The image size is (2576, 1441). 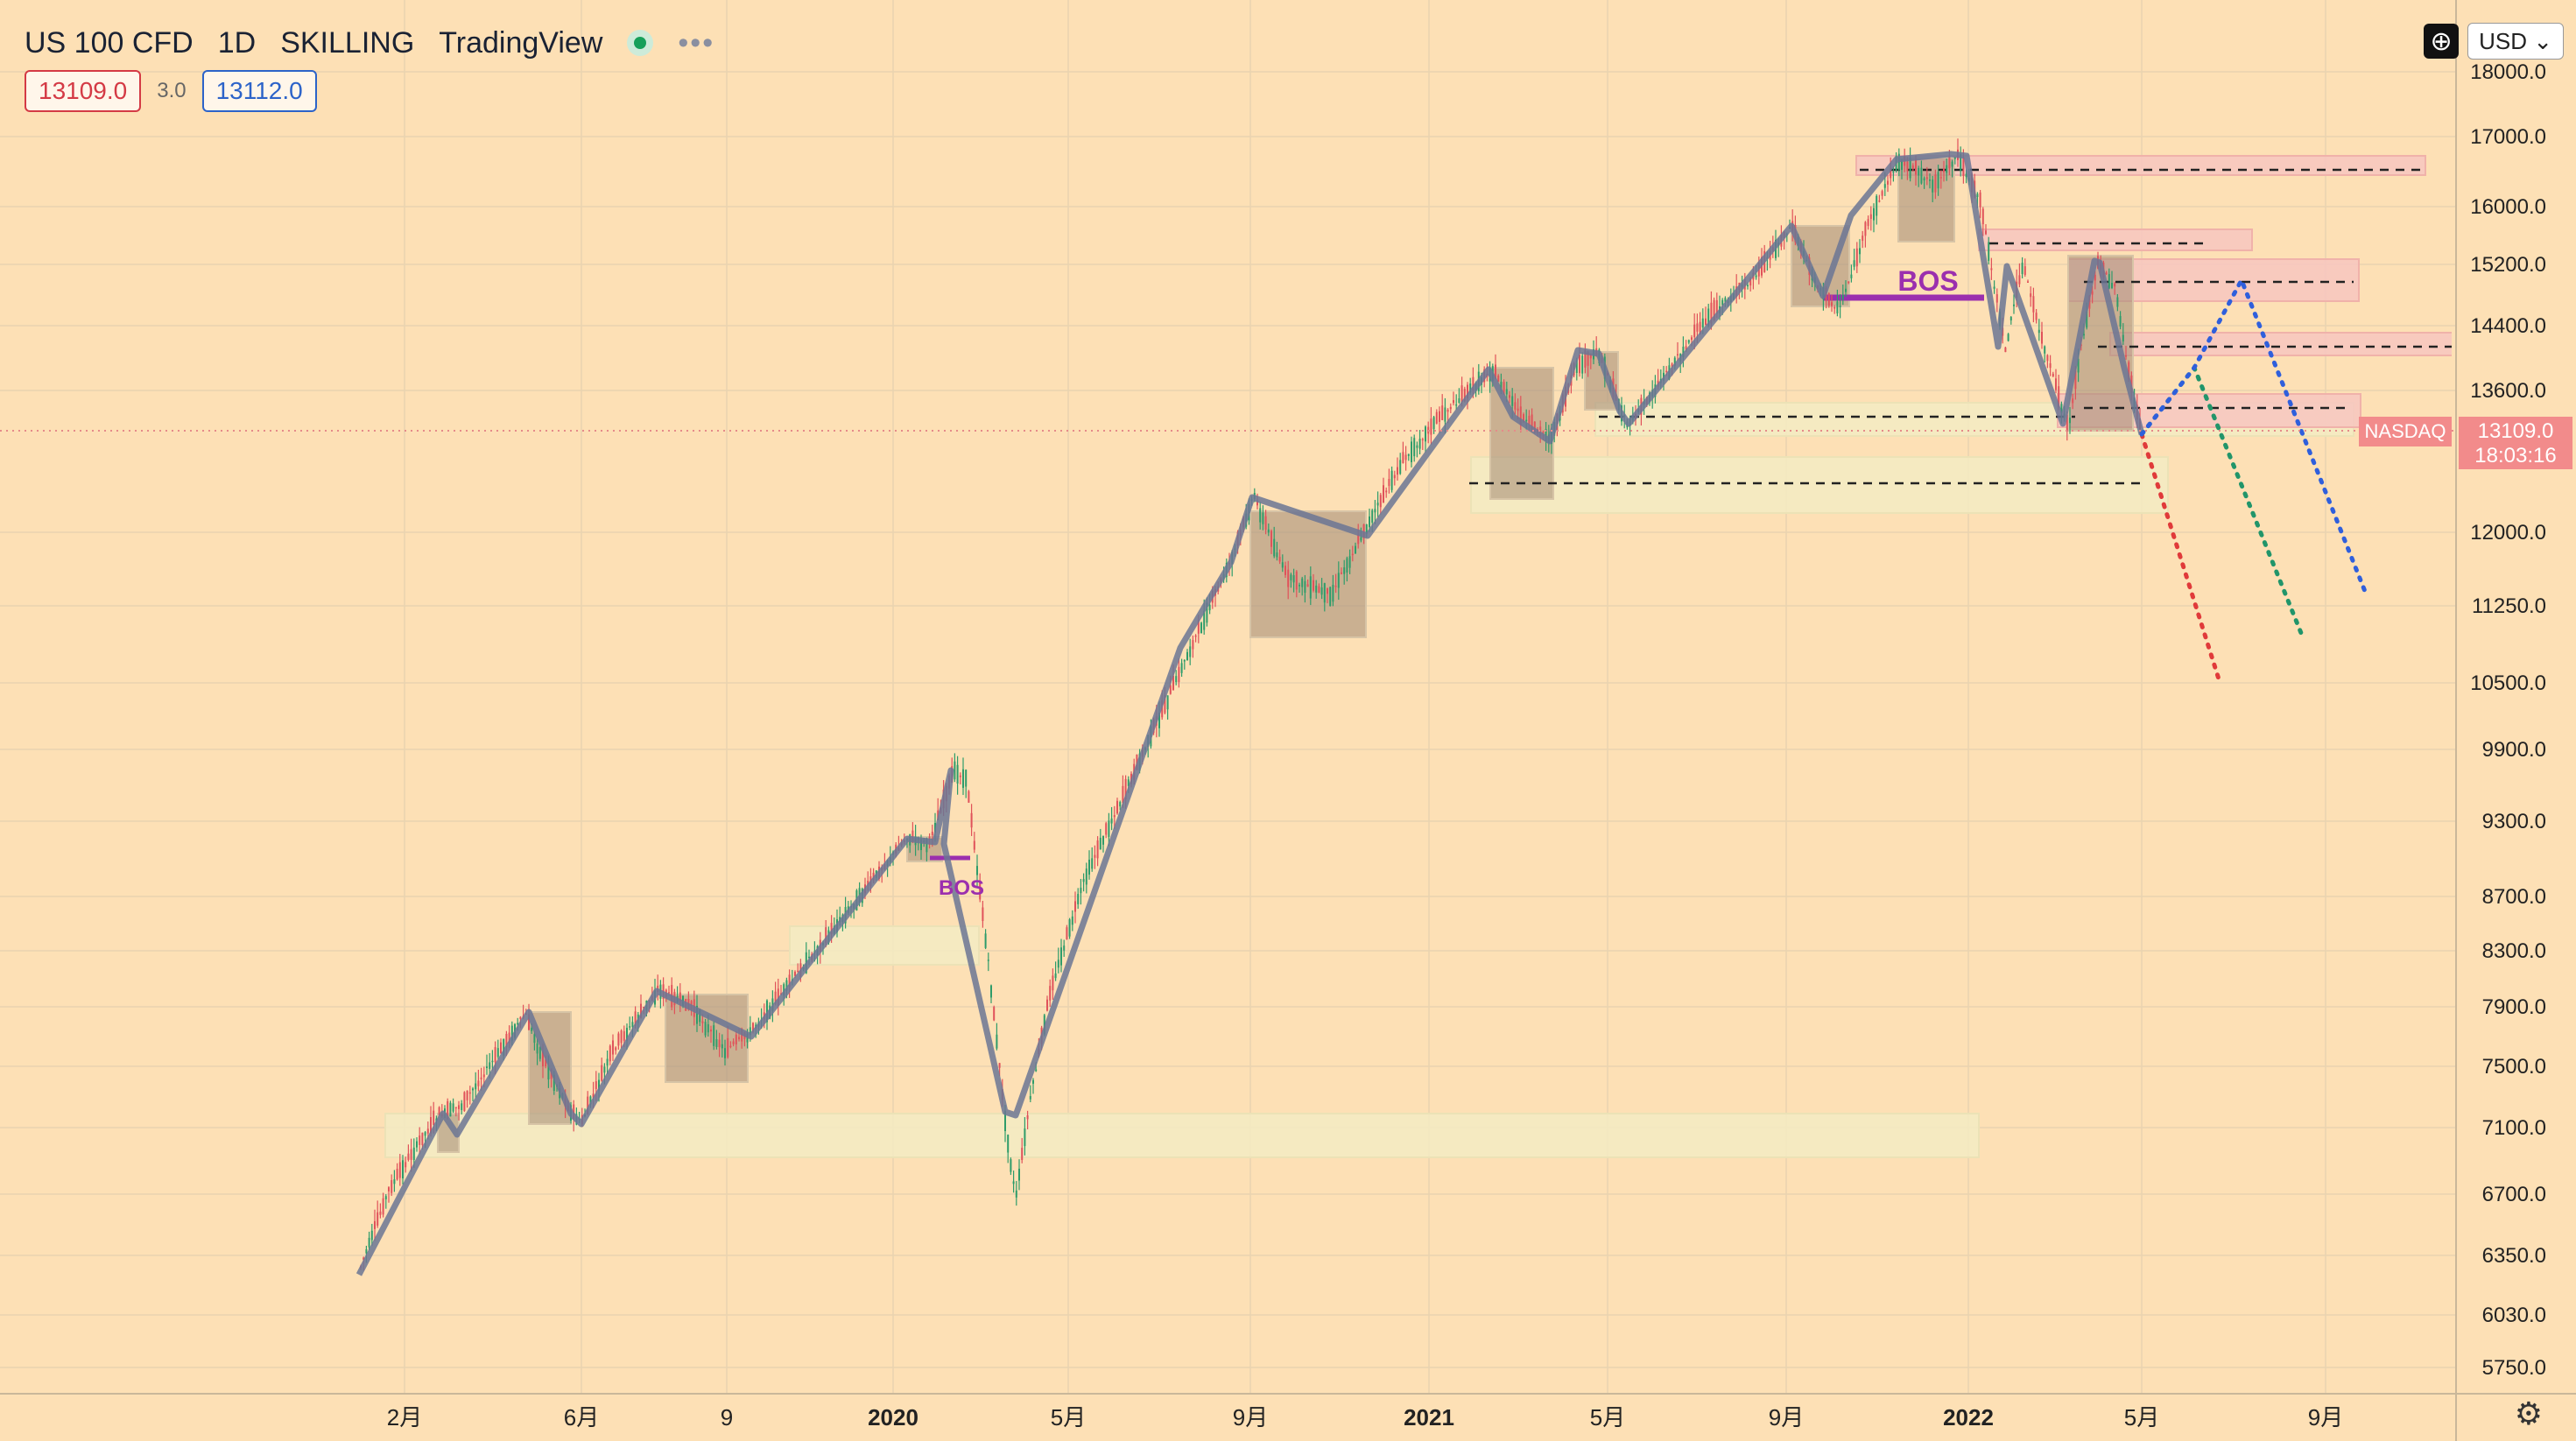 I want to click on quote-bar: 13109.0 3.0 13112.0, so click(x=171, y=91).